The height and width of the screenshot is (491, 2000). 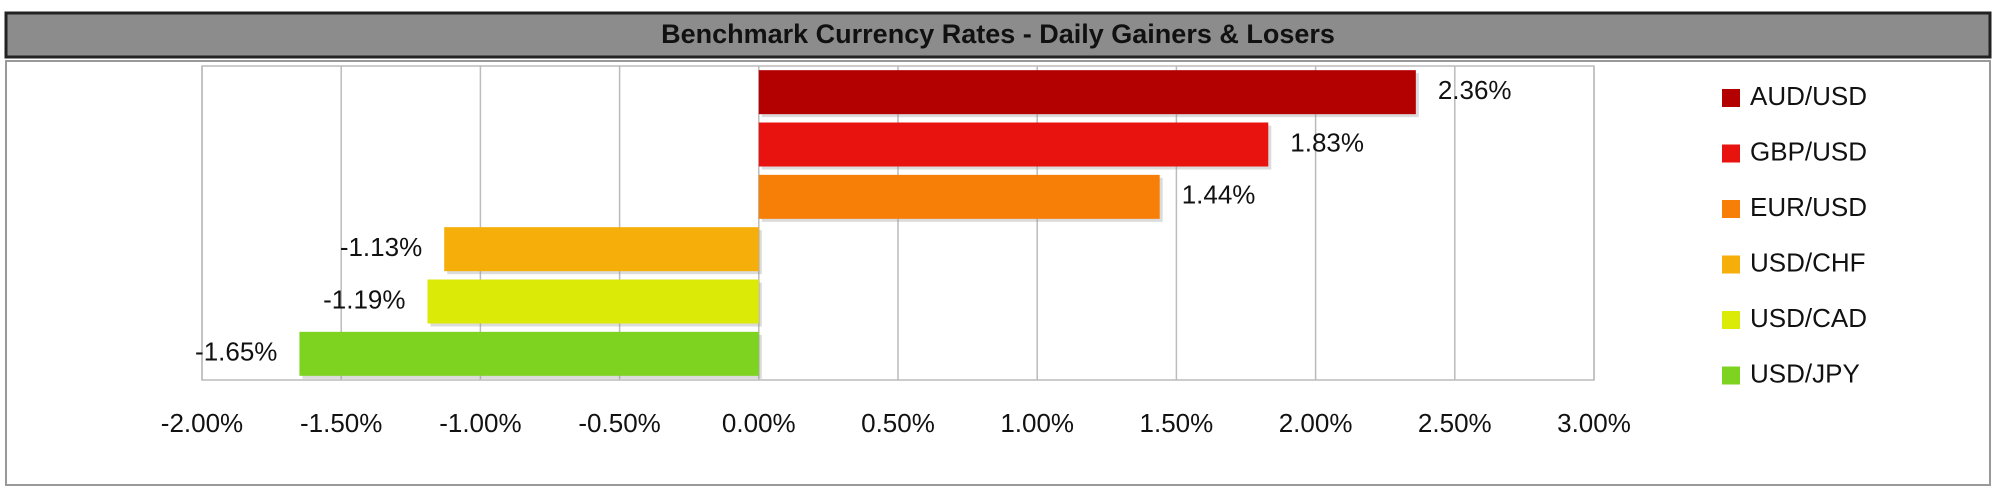 What do you see at coordinates (1475, 90) in the screenshot?
I see `value-label: 2.36%` at bounding box center [1475, 90].